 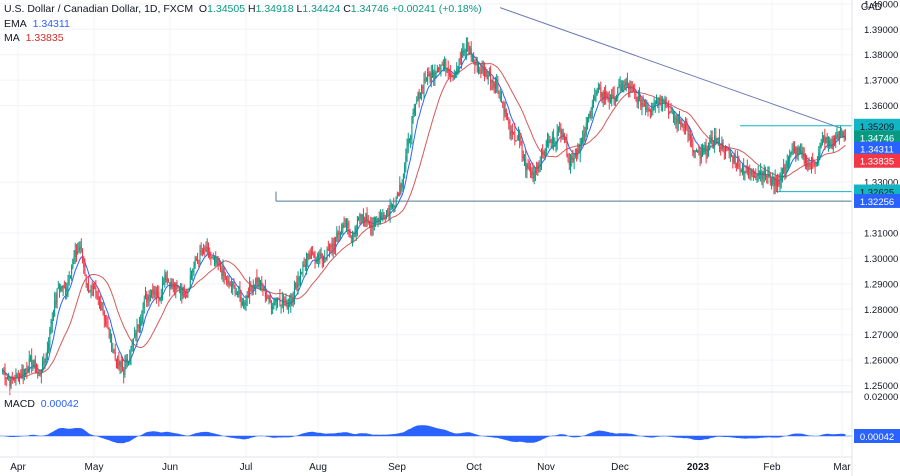 What do you see at coordinates (44, 38) in the screenshot?
I see `ma-legend-value: 1.33835` at bounding box center [44, 38].